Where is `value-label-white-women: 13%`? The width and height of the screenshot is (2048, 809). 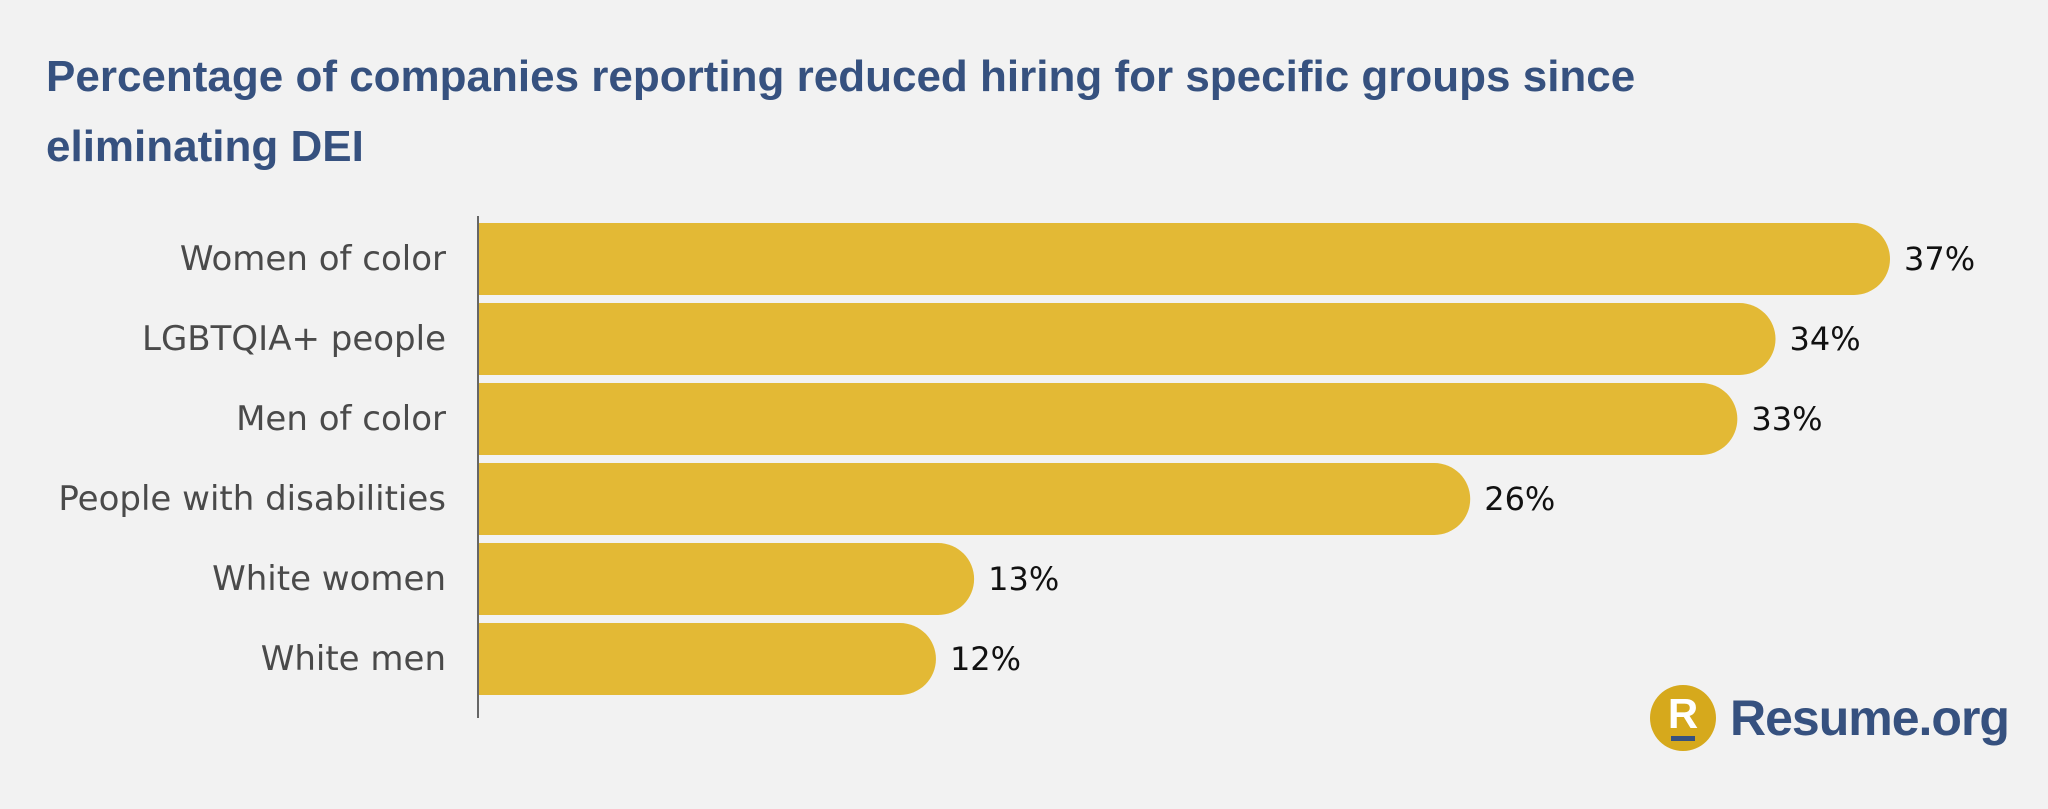 value-label-white-women: 13% is located at coordinates (1023, 579).